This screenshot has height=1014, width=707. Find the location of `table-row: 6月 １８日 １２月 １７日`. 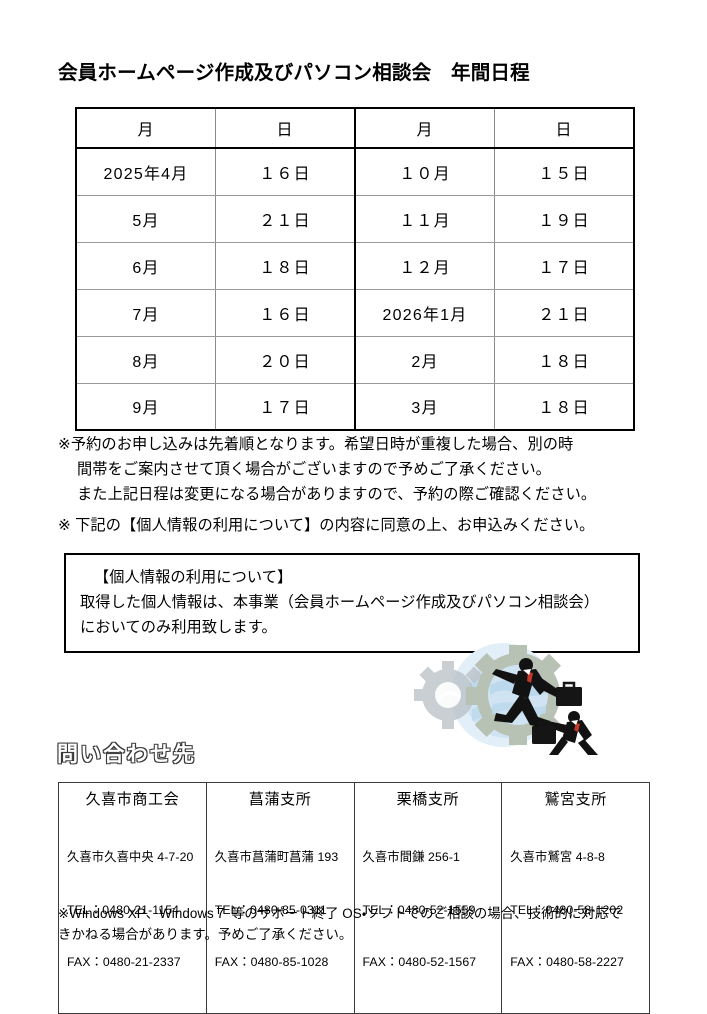

table-row: 6月 １８日 １２月 １７日 is located at coordinates (355, 265).